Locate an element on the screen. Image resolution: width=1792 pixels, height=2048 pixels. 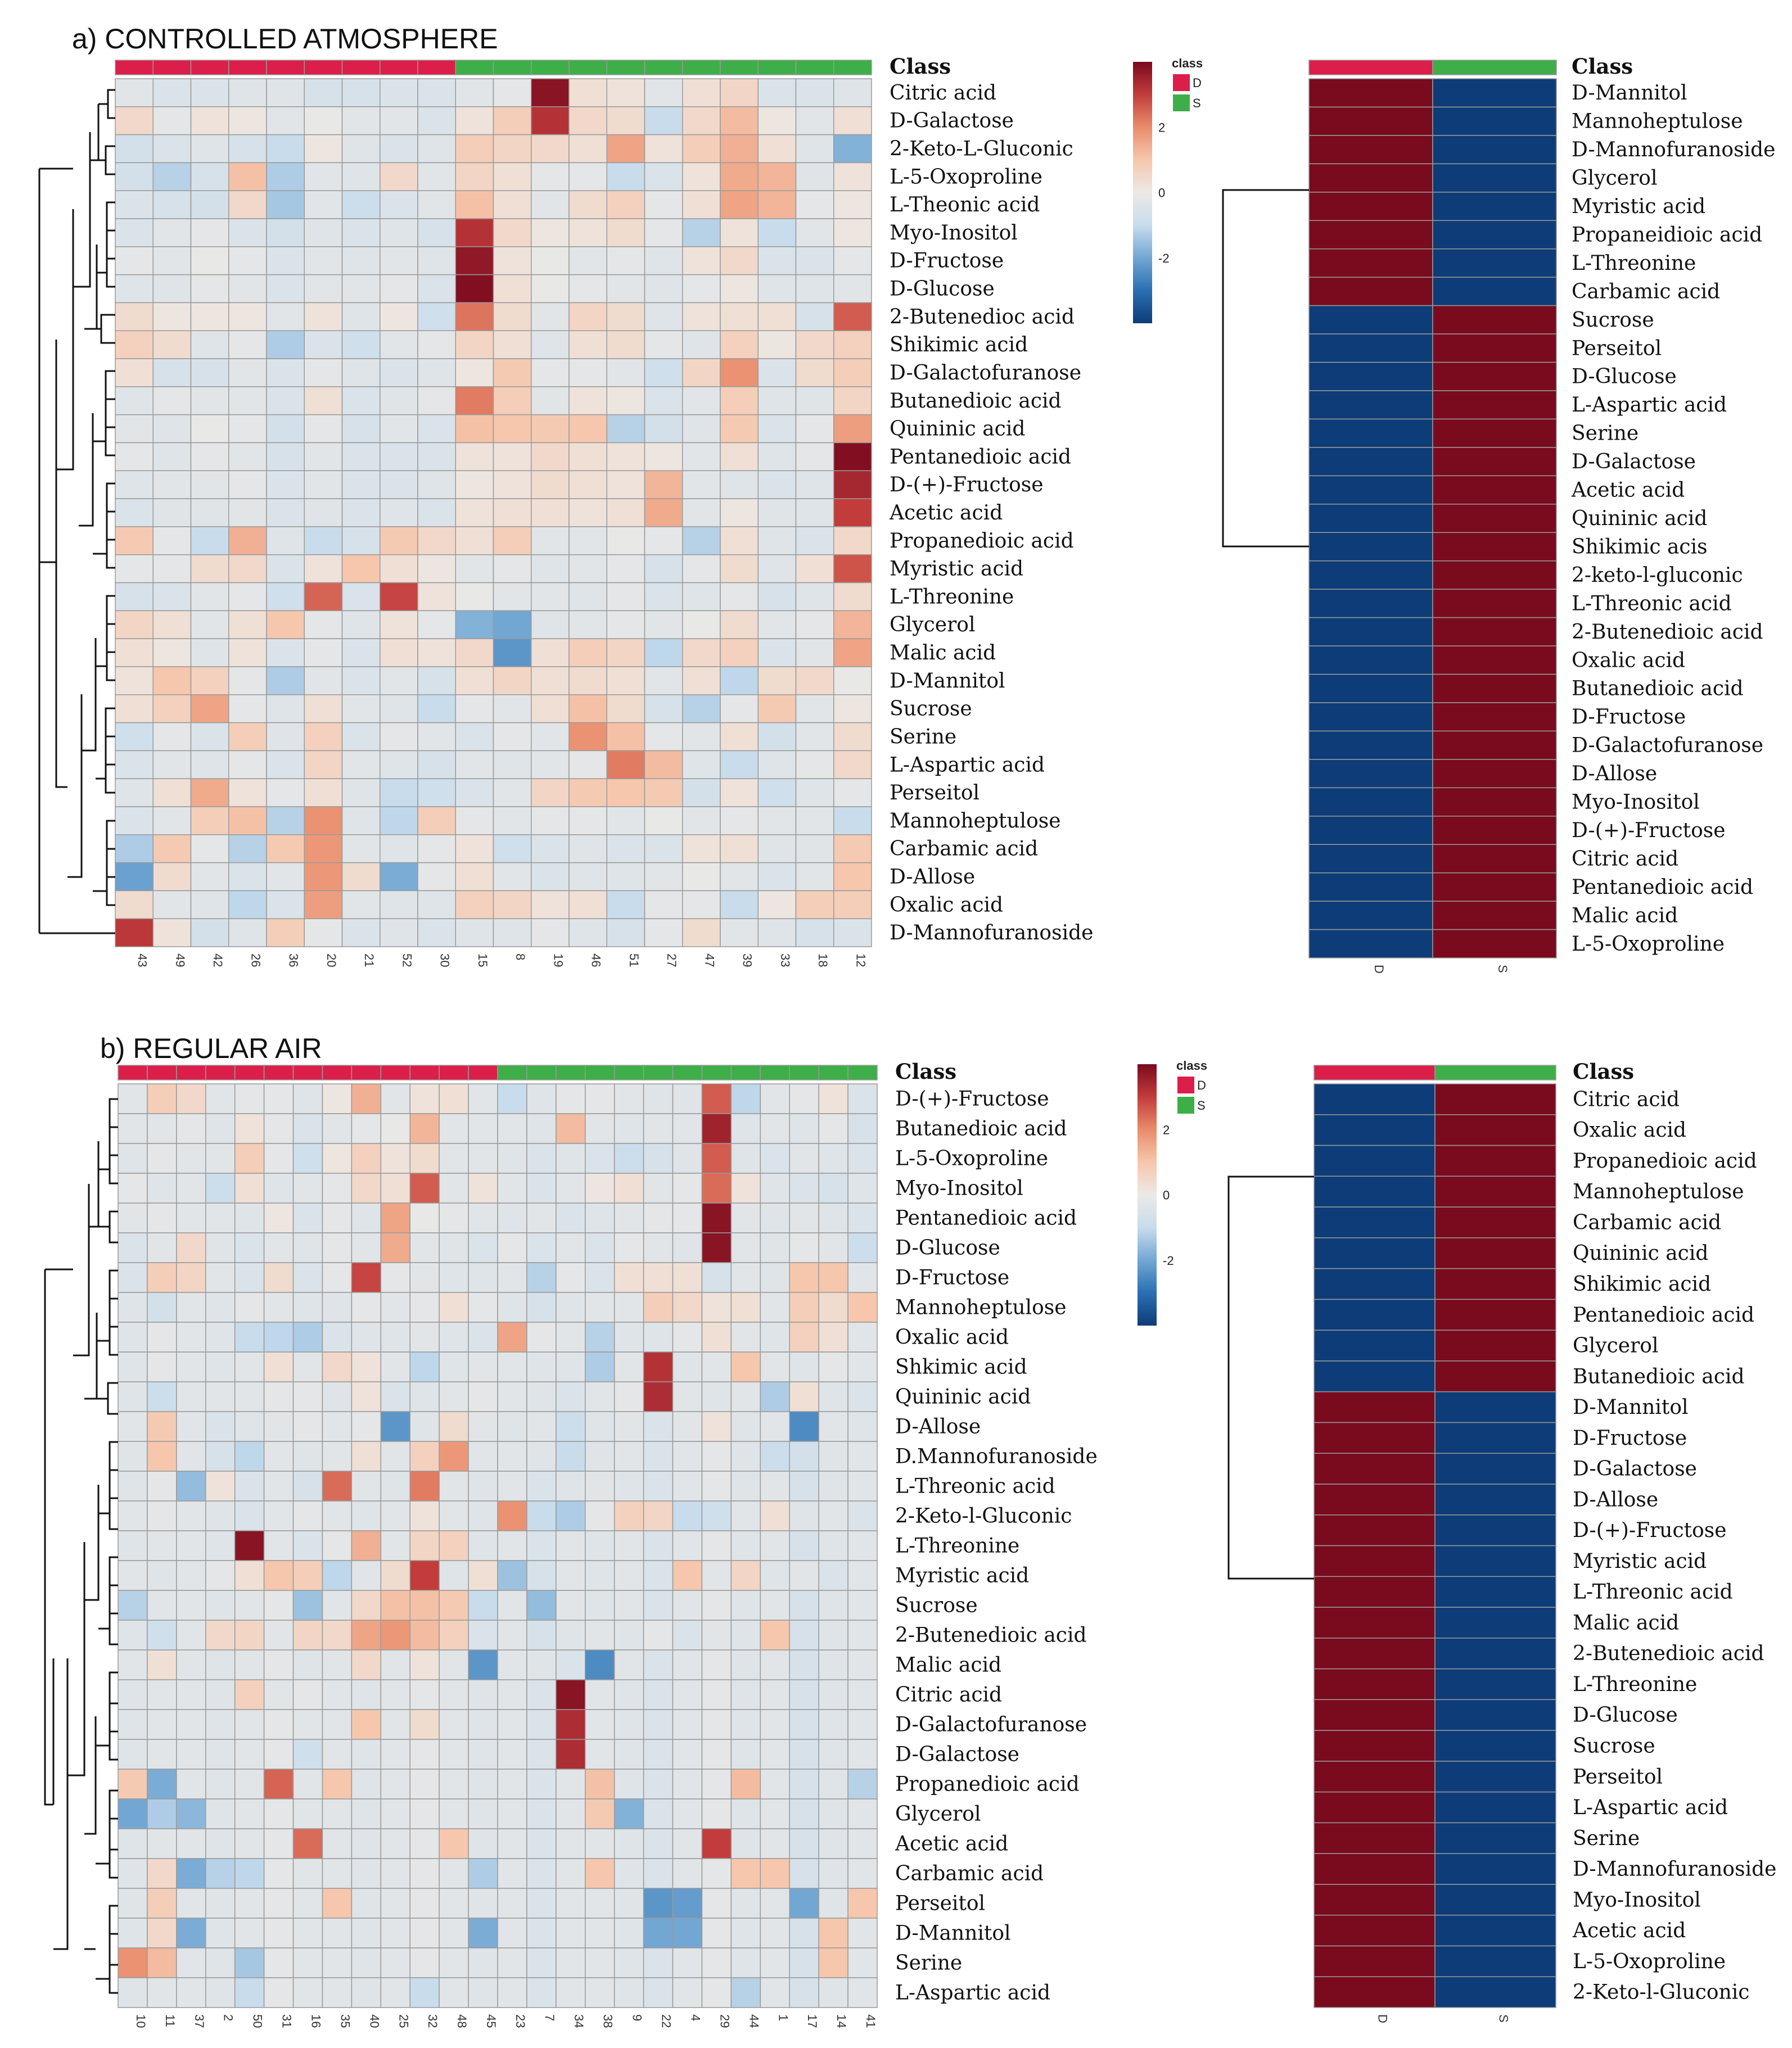
row-label: Myo-Inositol is located at coordinates (1637, 1899).